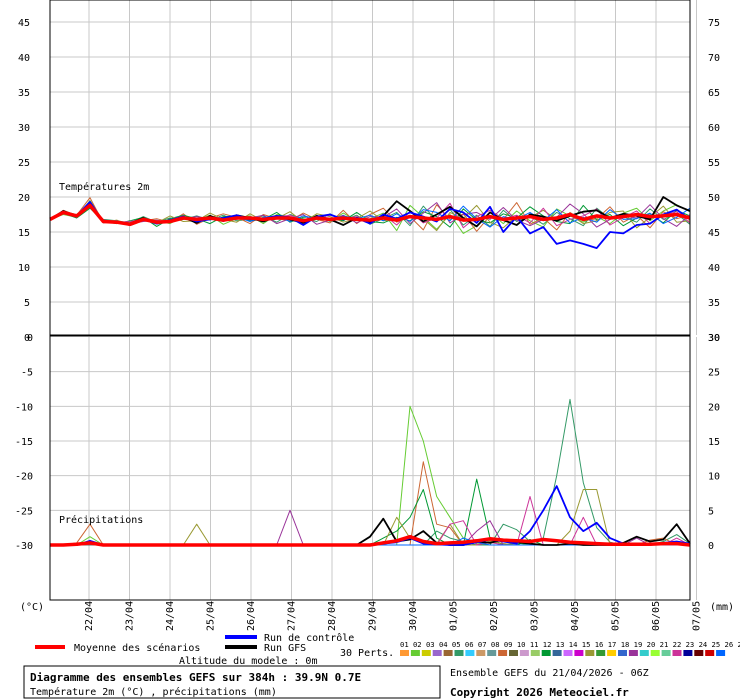  What do you see at coordinates (711, 546) in the screenshot?
I see `precip-right-tick: 0` at bounding box center [711, 546].